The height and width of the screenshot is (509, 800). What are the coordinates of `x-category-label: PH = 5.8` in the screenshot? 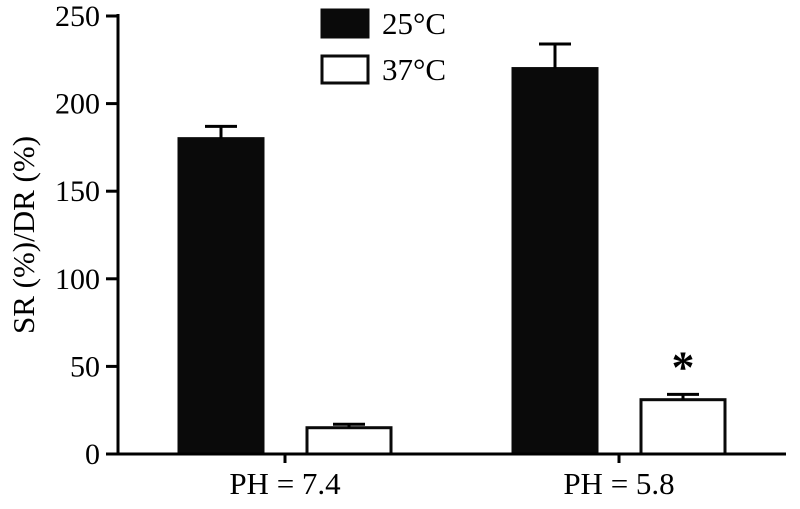 It's located at (618, 483).